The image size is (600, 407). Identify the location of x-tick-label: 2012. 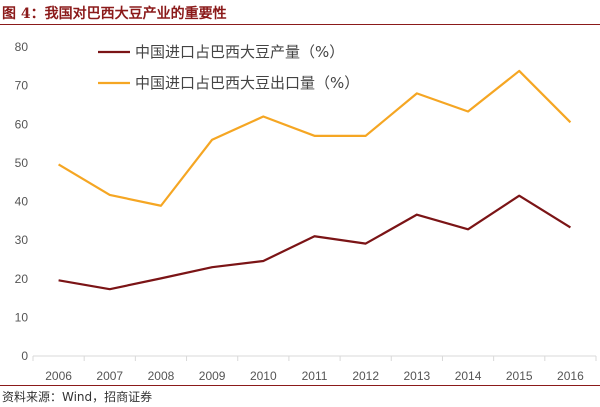
(365, 376).